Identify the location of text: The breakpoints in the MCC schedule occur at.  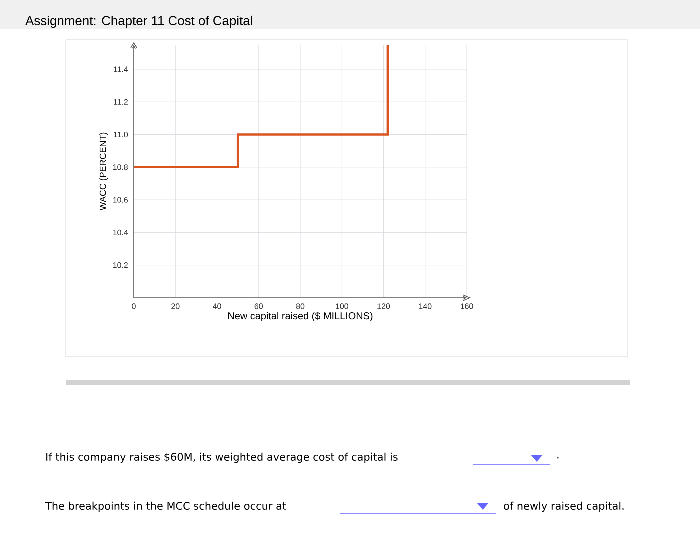
(165, 507).